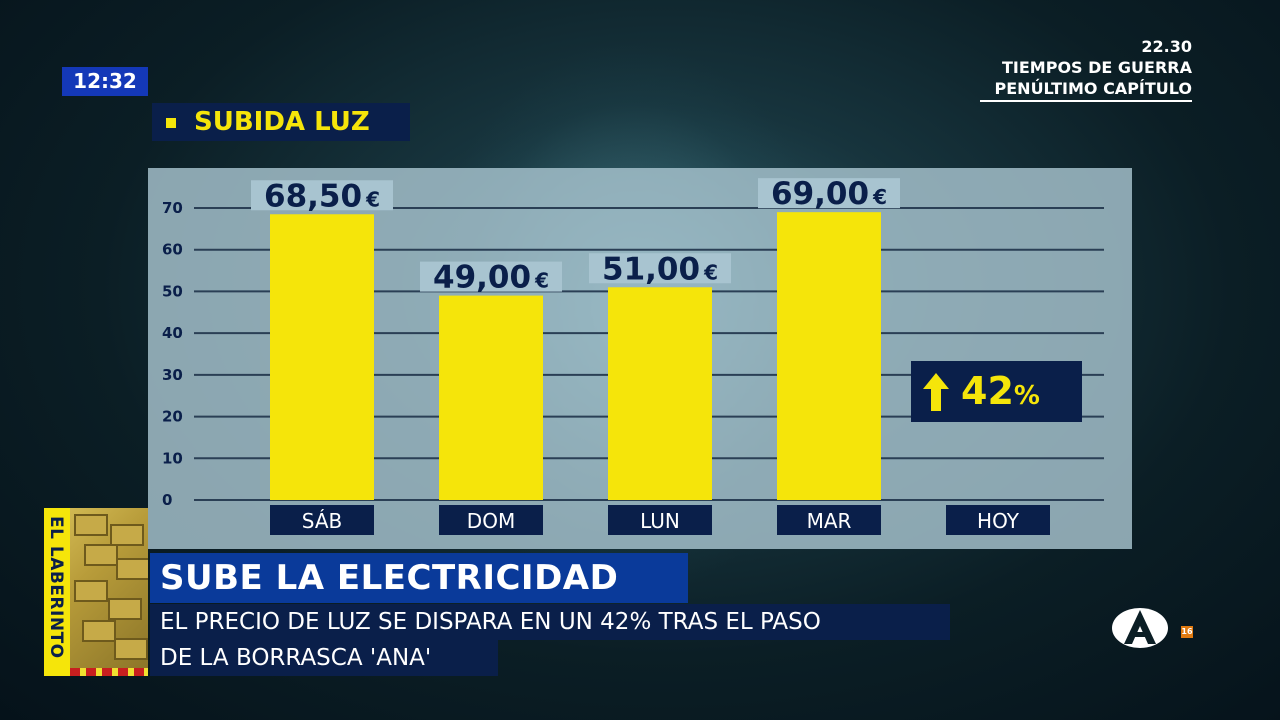 The width and height of the screenshot is (1280, 720). Describe the element at coordinates (172, 458) in the screenshot. I see `y-tick-label: 10` at that location.